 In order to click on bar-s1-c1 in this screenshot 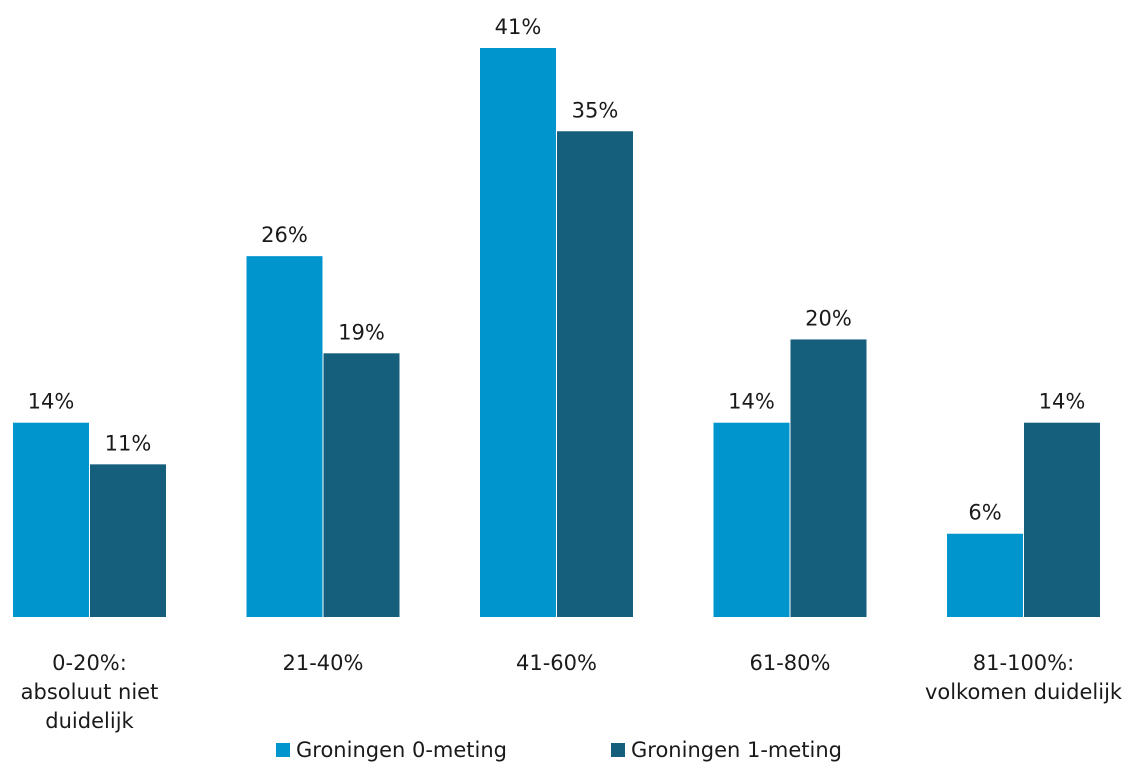, I will do `click(361, 485)`.